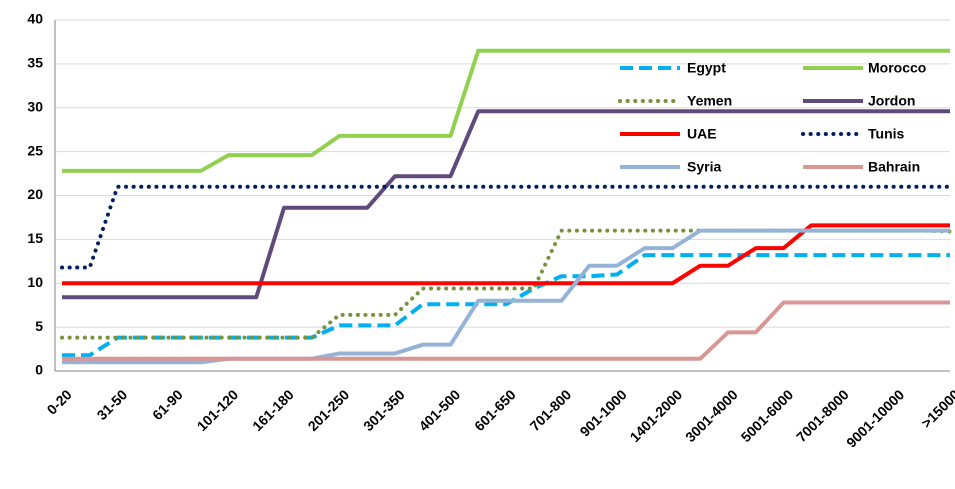  Describe the element at coordinates (35, 106) in the screenshot. I see `y-tick-label: 30` at that location.